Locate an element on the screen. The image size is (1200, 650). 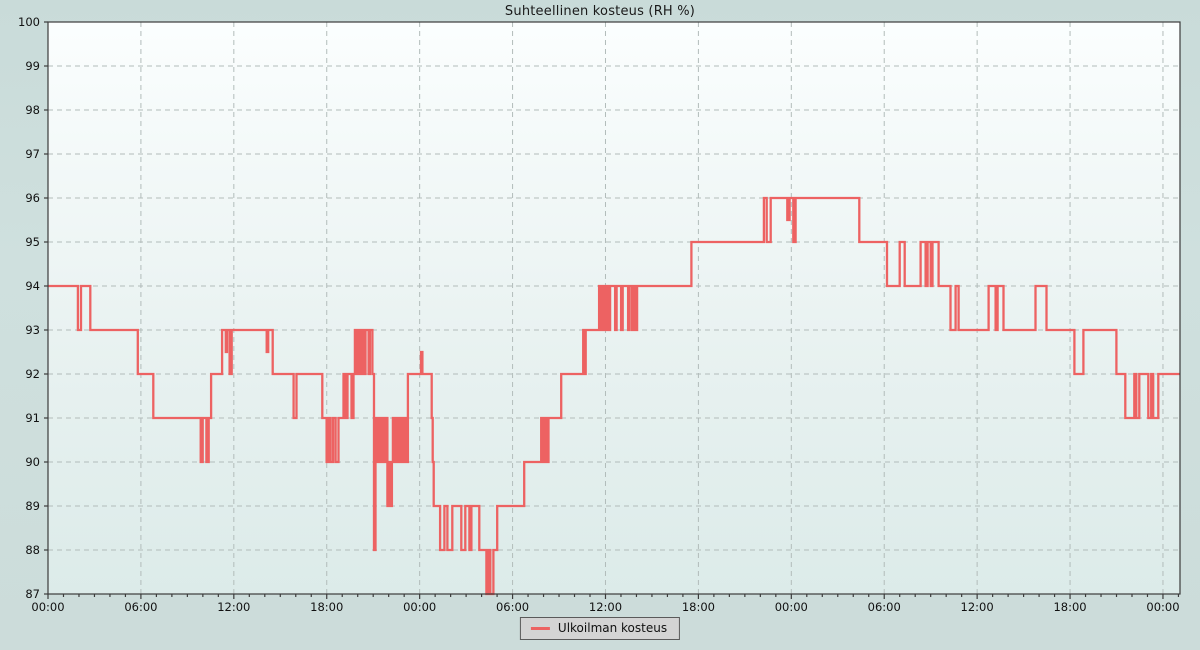
y-tick-label: 87 is located at coordinates (32, 594).